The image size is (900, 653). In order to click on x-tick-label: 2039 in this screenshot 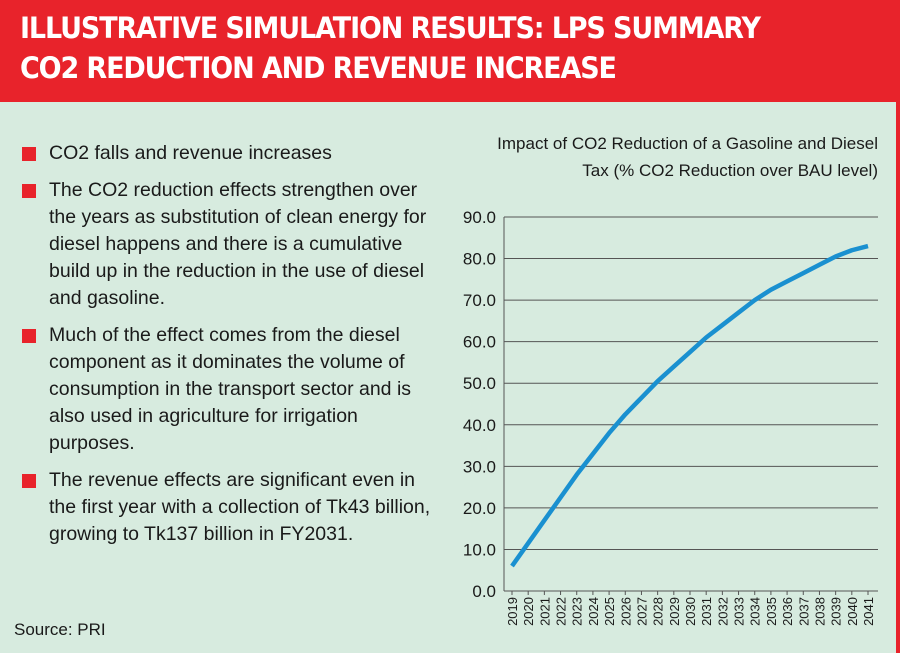, I will do `click(836, 611)`.